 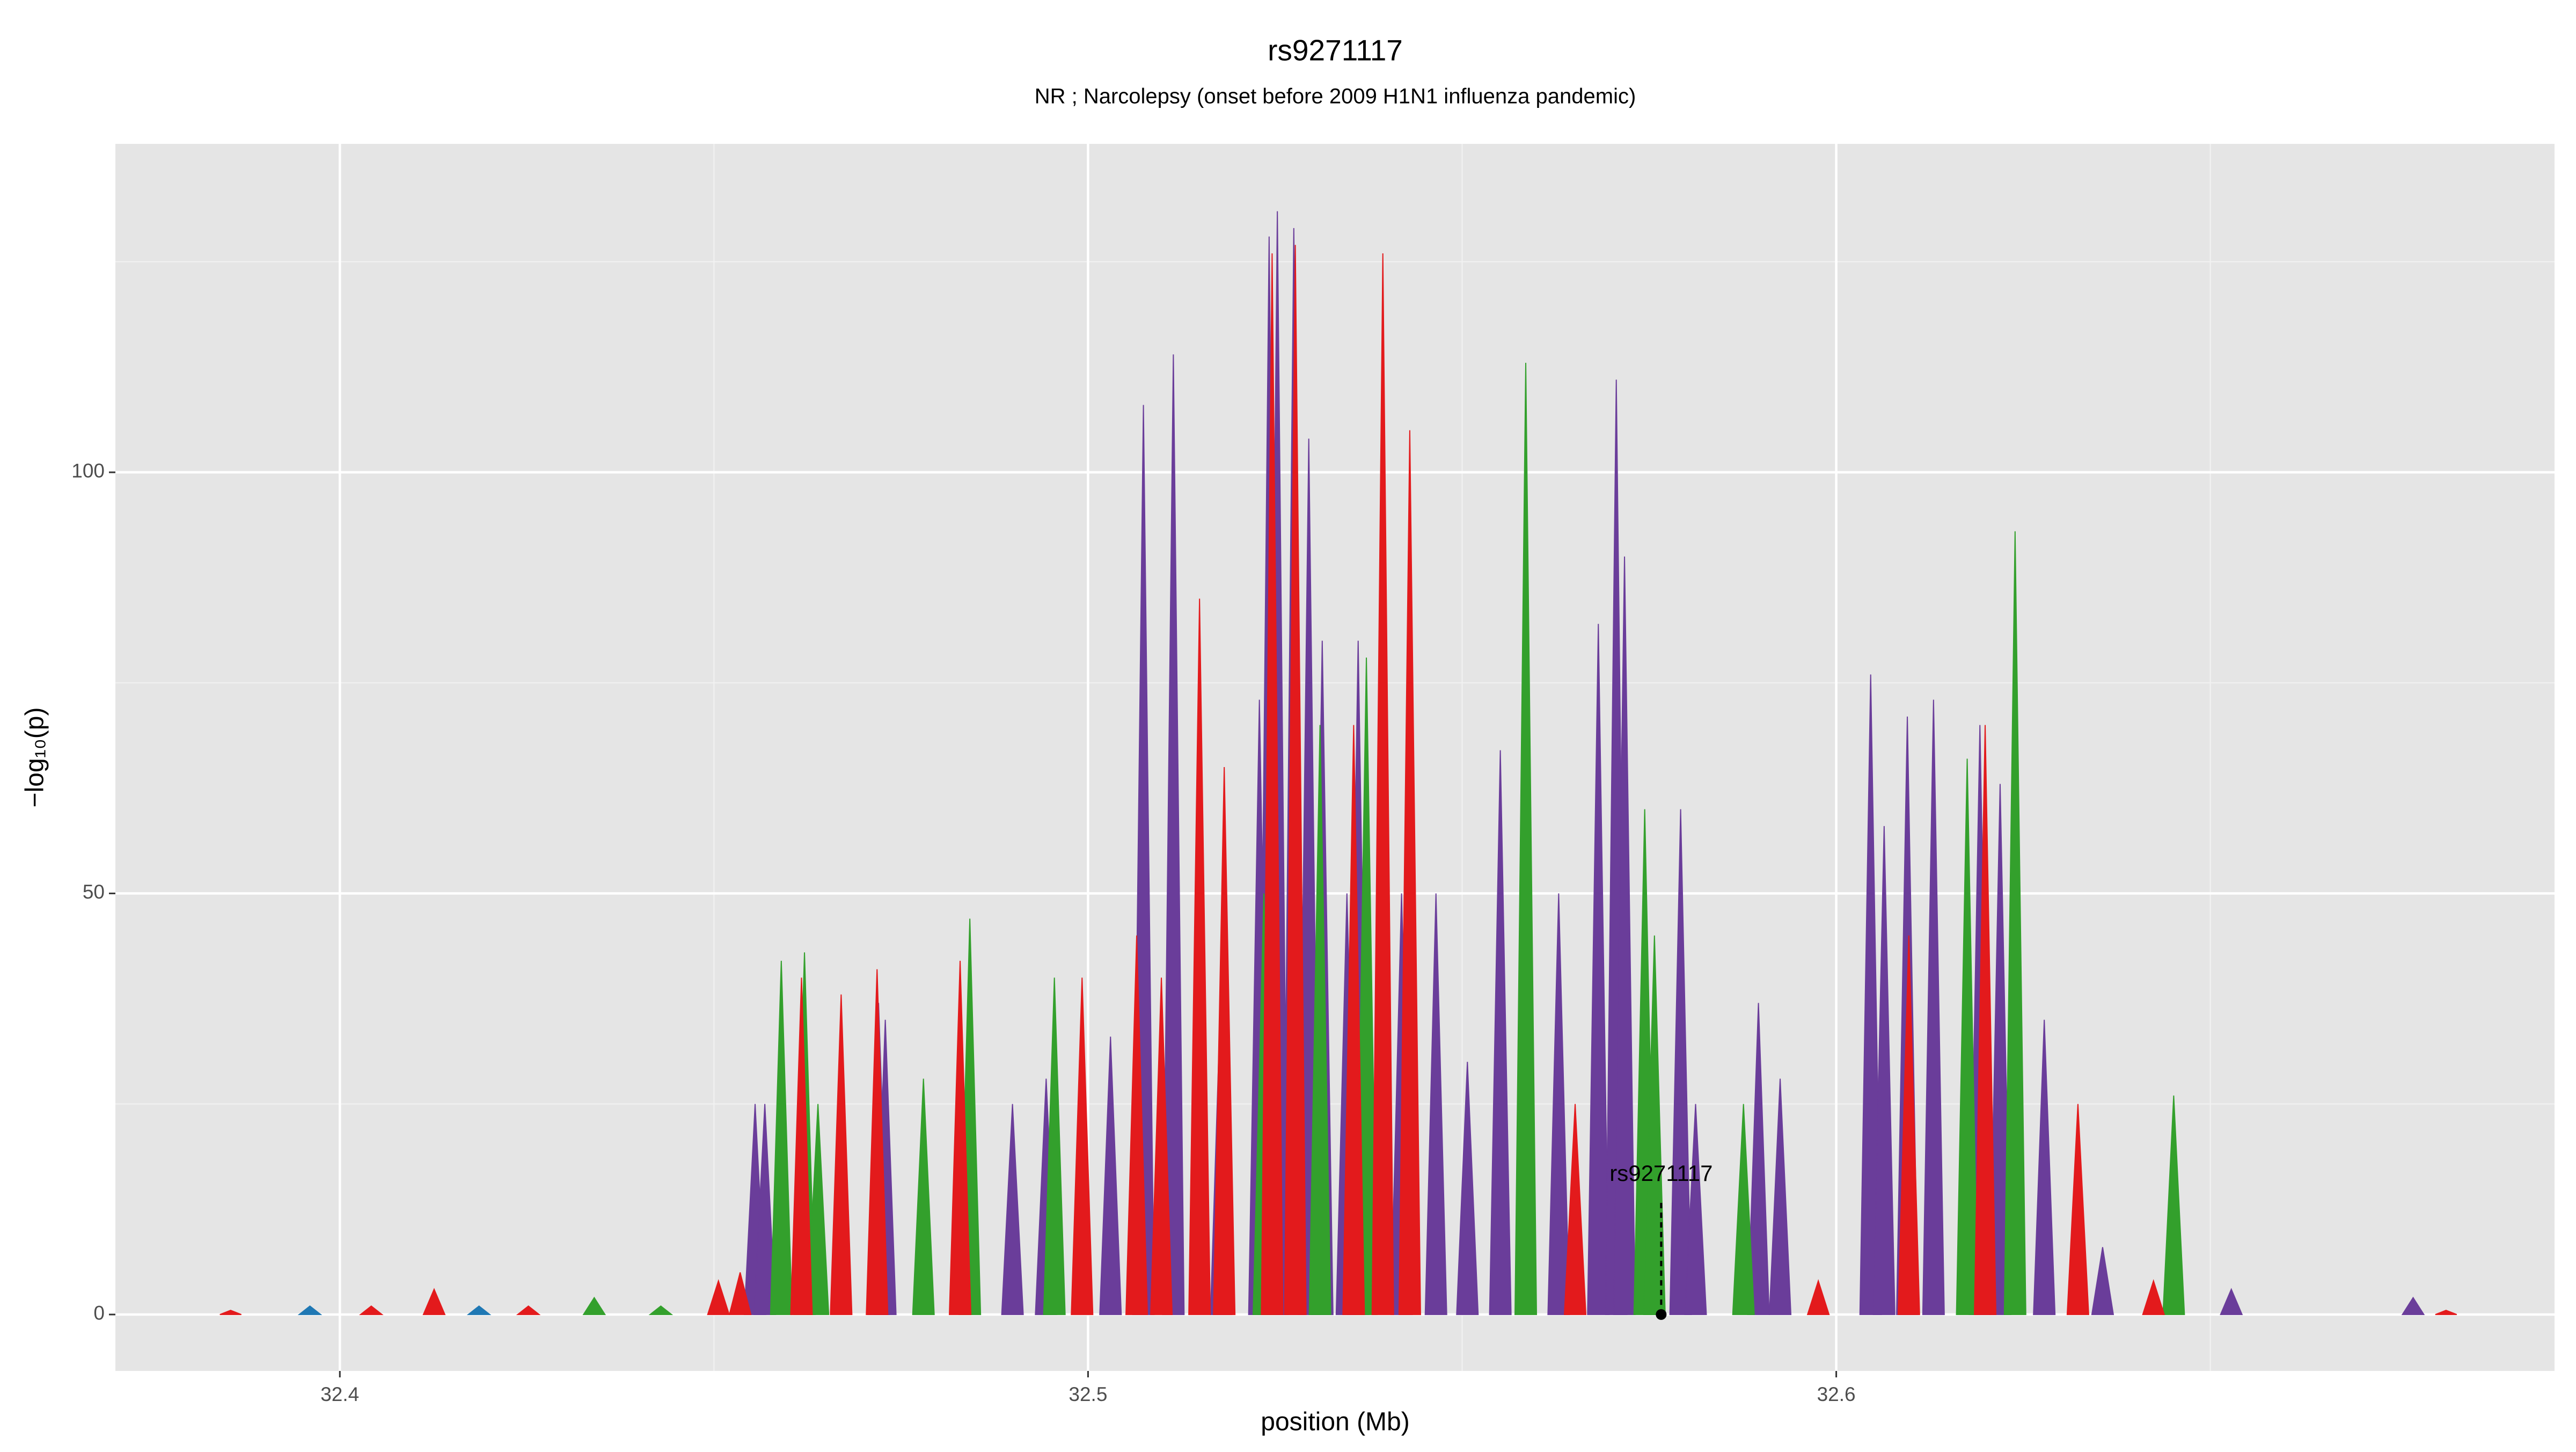 What do you see at coordinates (1836, 1394) in the screenshot?
I see `x-tick-label: 32.6` at bounding box center [1836, 1394].